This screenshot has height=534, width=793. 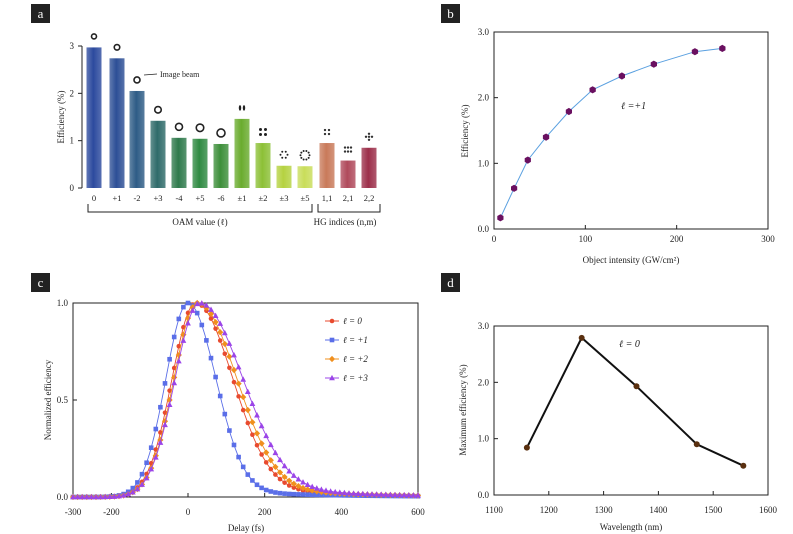 I want to click on a-y-tick-label: 3, so click(x=72, y=46).